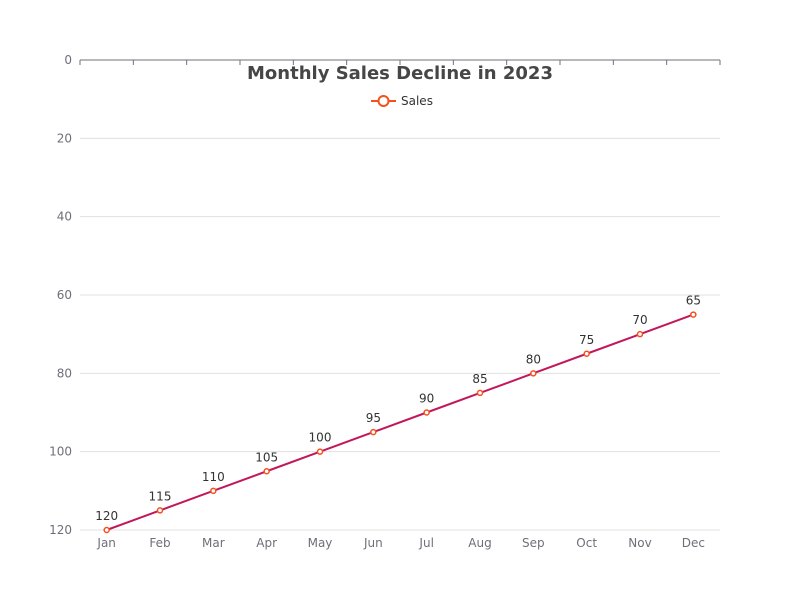 Image resolution: width=800 pixels, height=600 pixels. Describe the element at coordinates (266, 457) in the screenshot. I see `data-label: 105` at that location.